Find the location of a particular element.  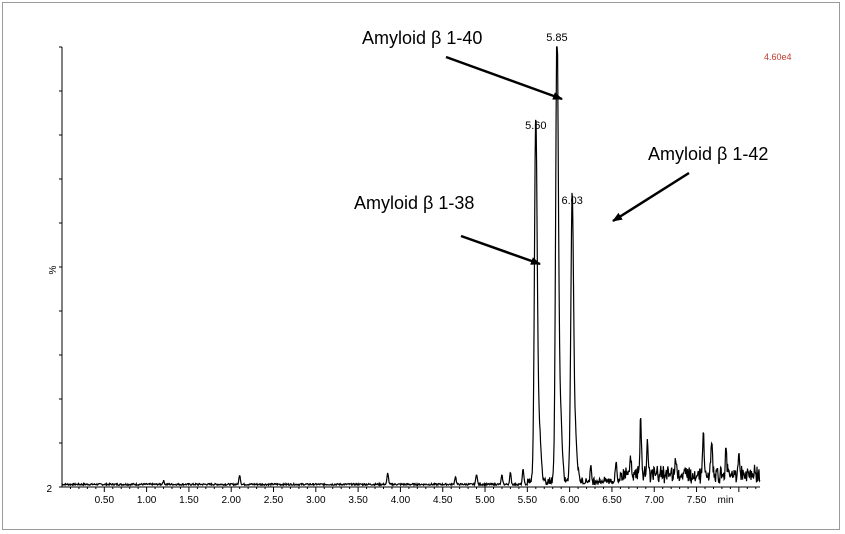

x-tick-label: 5.00 is located at coordinates (485, 500).